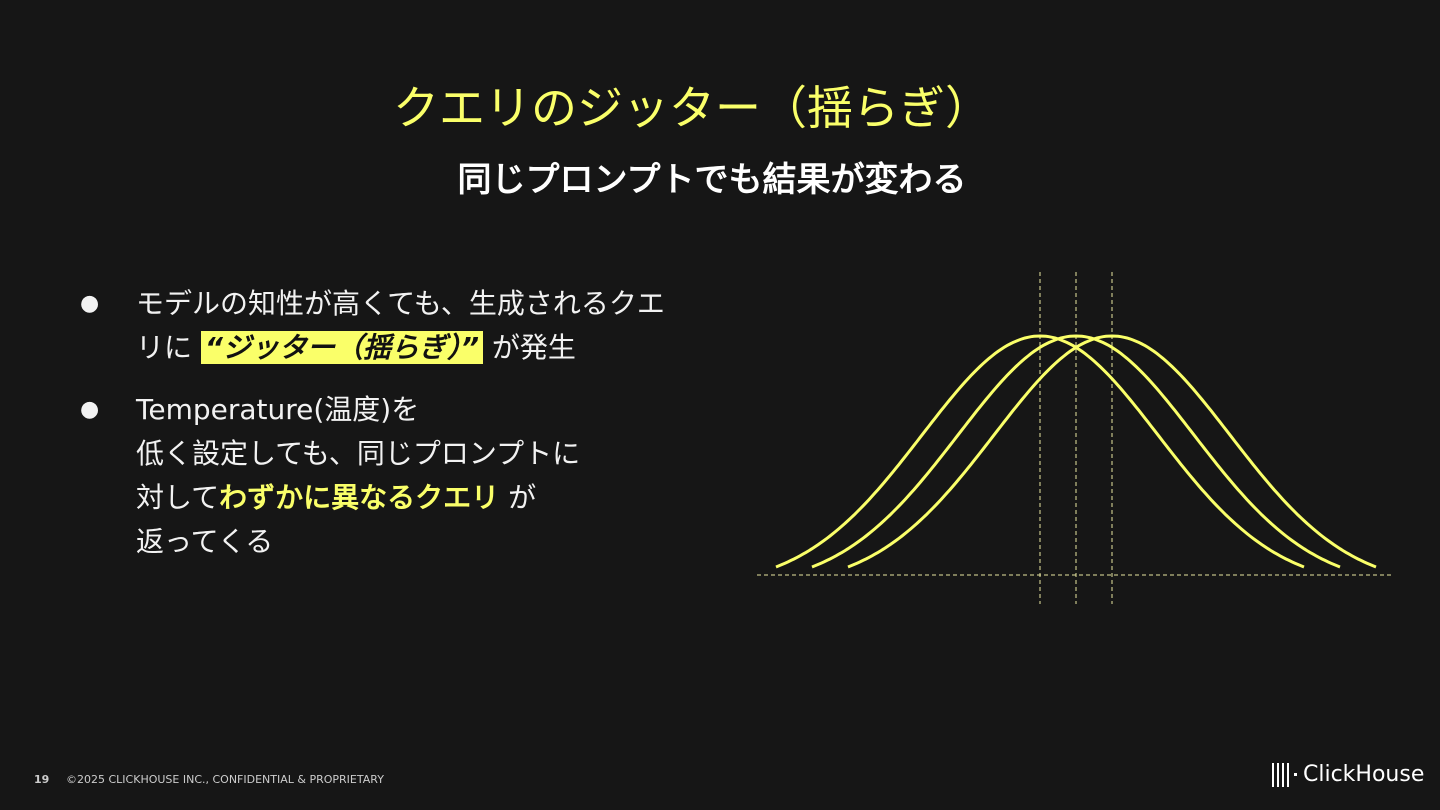  What do you see at coordinates (358, 453) in the screenshot?
I see `bullet-text: 低く設定しても、同じプロンプトに` at bounding box center [358, 453].